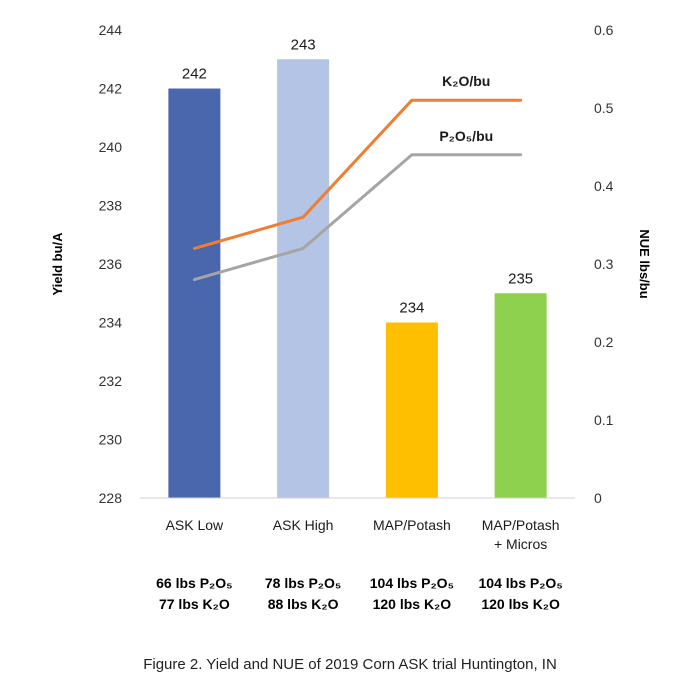  Describe the element at coordinates (604, 108) in the screenshot. I see `right-tick-label: 0.5` at that location.